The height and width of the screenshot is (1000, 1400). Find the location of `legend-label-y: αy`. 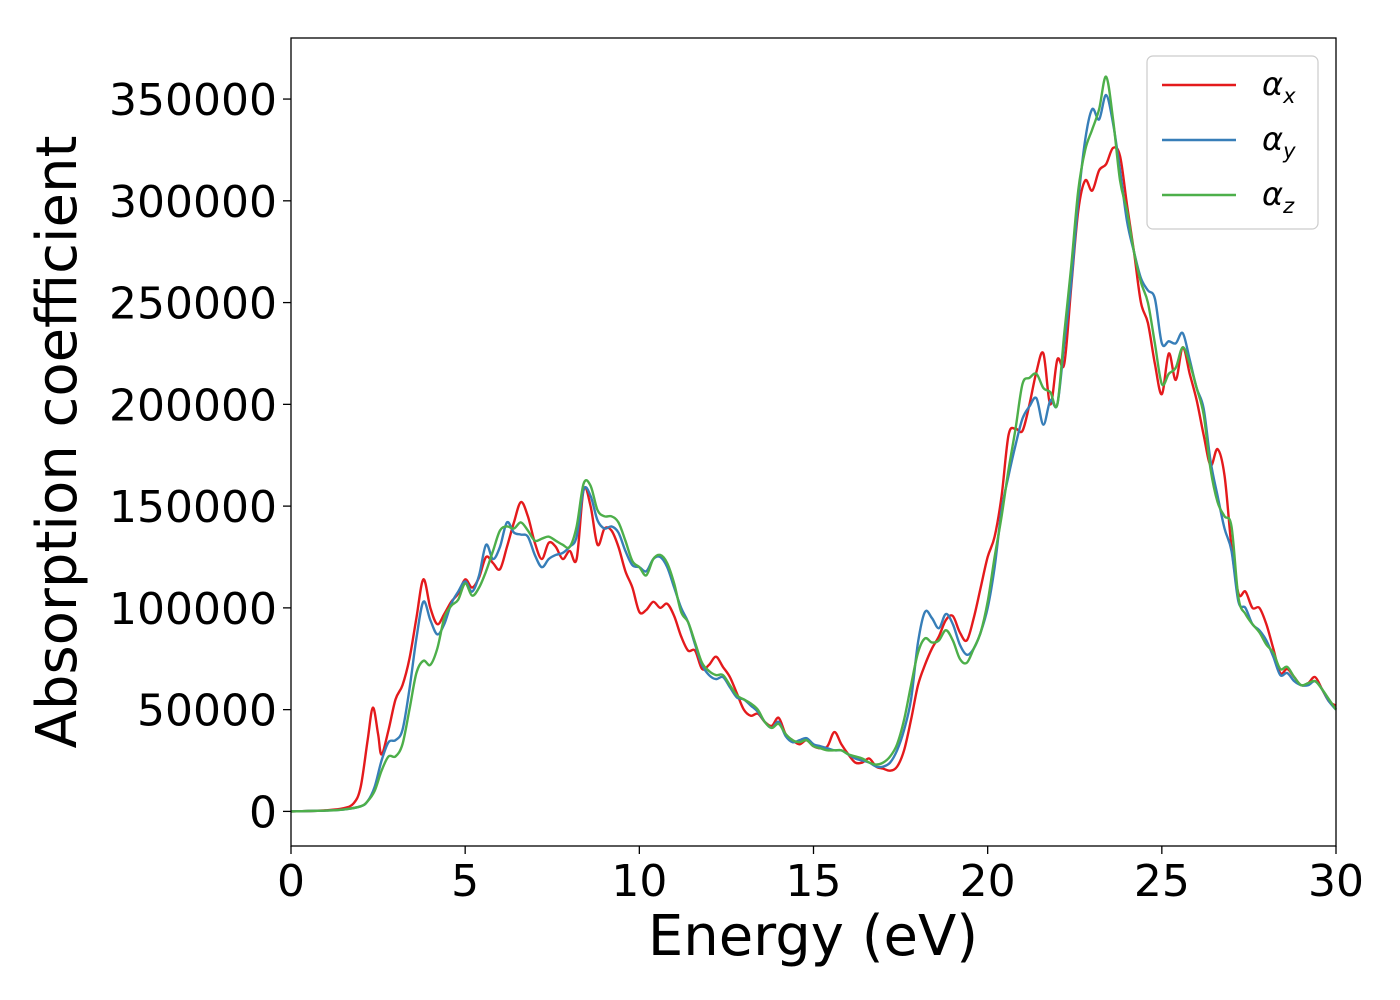

legend-label-y: αy is located at coordinates (1279, 141).